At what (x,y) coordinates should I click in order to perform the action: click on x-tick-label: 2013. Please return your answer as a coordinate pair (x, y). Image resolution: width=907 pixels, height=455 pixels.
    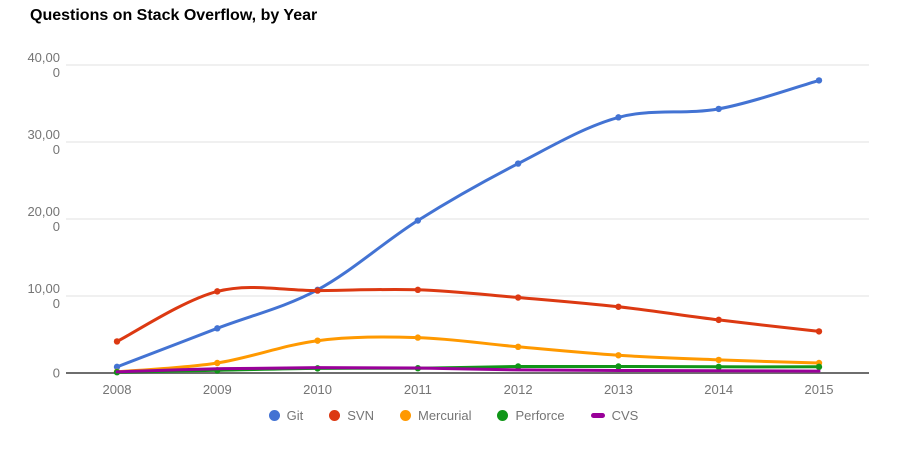
    Looking at the image, I should click on (618, 389).